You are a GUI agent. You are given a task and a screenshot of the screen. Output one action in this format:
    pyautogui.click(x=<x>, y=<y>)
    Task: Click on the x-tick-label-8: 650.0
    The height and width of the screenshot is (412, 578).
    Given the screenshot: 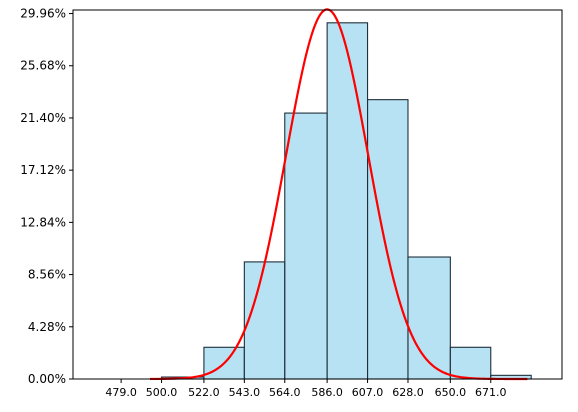 What is the action you would take?
    pyautogui.click(x=451, y=392)
    